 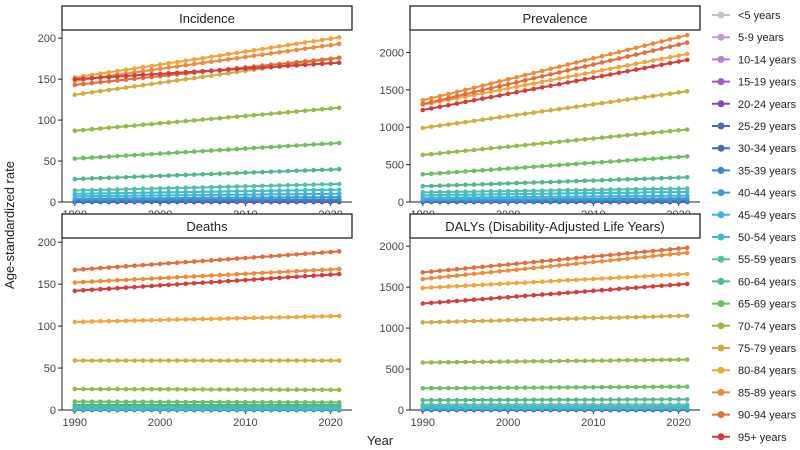 I want to click on legend-label: 65-69 years, so click(x=767, y=305).